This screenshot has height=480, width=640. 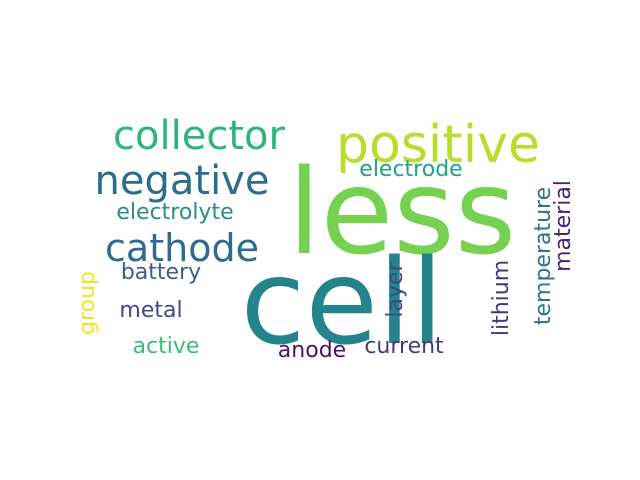 I want to click on word-layer: layer, so click(x=396, y=289).